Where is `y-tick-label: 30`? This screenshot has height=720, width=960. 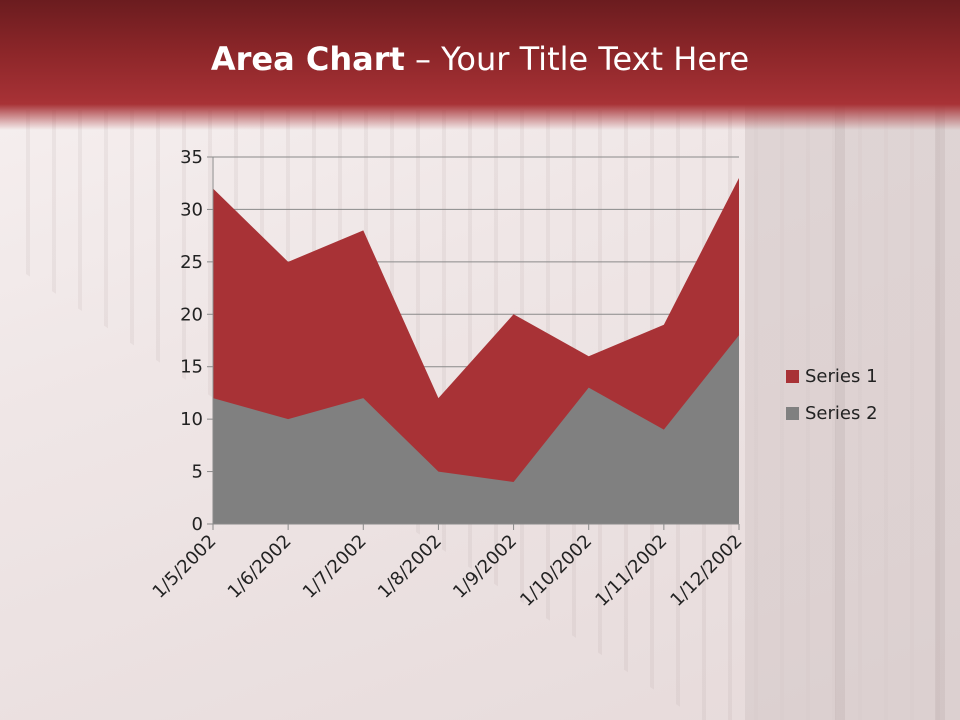
y-tick-label: 30 is located at coordinates (191, 209).